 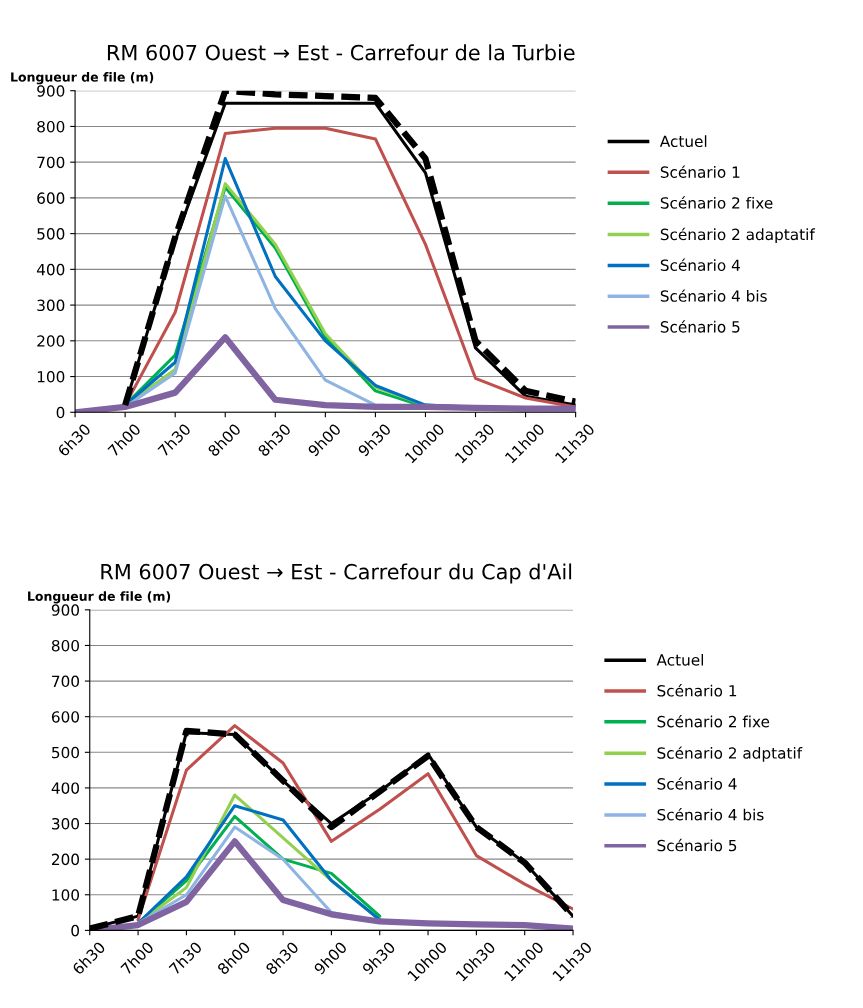 What do you see at coordinates (341, 52) in the screenshot?
I see `chart-title: RM 6007 Ouest → Est - Carrefour de la Turbie` at bounding box center [341, 52].